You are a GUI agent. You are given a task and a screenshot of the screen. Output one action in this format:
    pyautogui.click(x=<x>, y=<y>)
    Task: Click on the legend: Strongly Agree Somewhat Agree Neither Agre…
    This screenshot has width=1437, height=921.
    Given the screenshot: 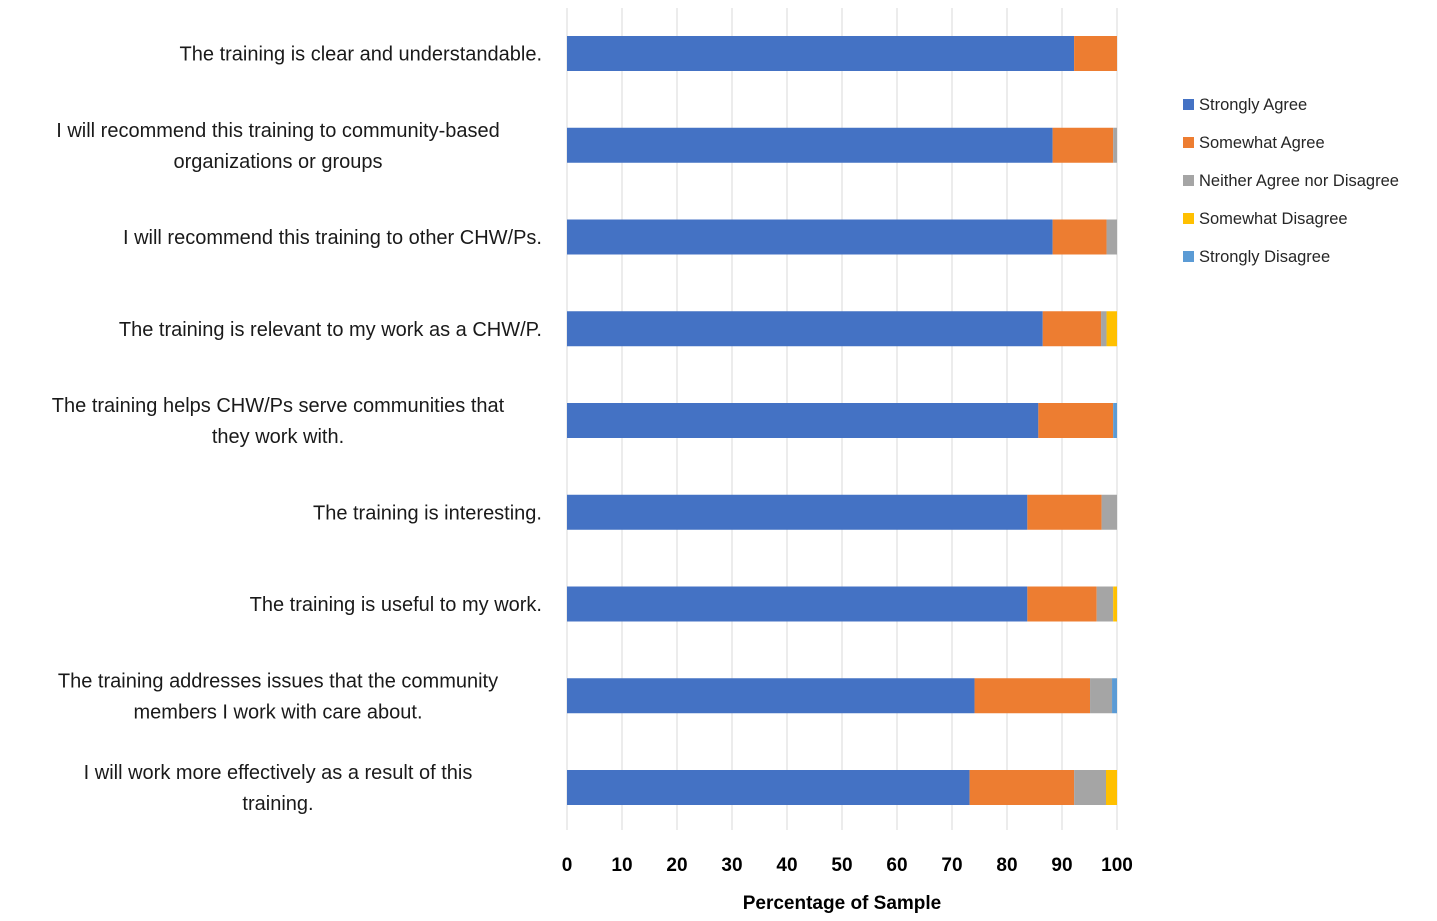 What is the action you would take?
    pyautogui.click(x=1291, y=181)
    